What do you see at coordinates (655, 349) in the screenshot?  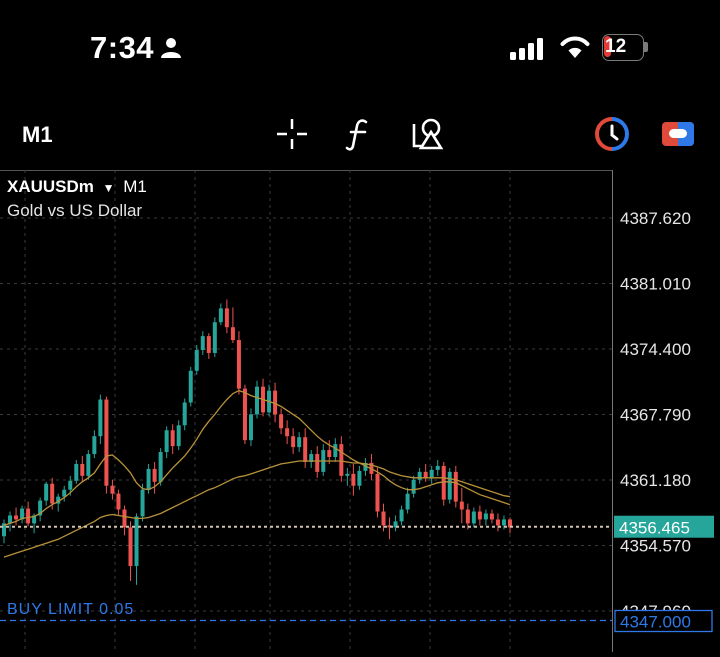 I see `price-tick-label: 4374.400` at bounding box center [655, 349].